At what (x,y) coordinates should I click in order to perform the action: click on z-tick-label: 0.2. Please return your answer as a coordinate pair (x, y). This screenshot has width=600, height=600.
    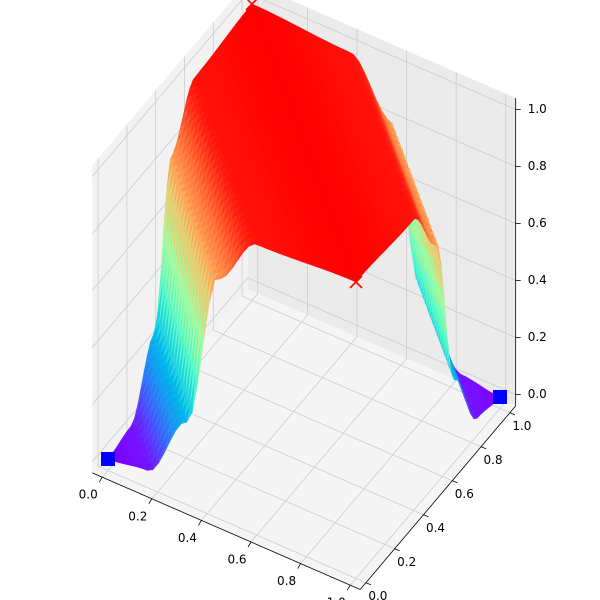
    Looking at the image, I should click on (537, 337).